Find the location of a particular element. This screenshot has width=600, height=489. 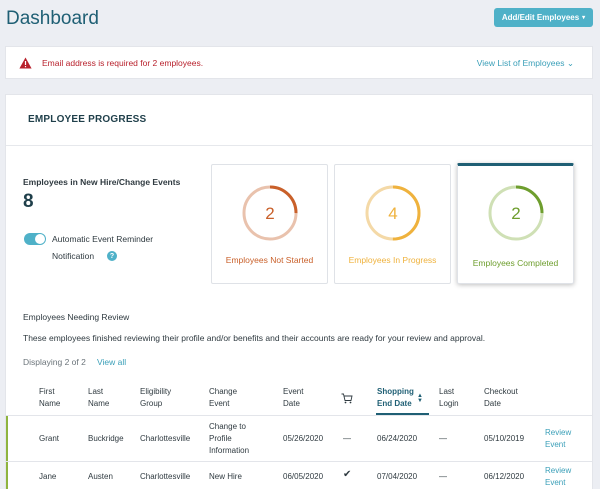

reminder-label: Automatic Event Reminder is located at coordinates (103, 239).